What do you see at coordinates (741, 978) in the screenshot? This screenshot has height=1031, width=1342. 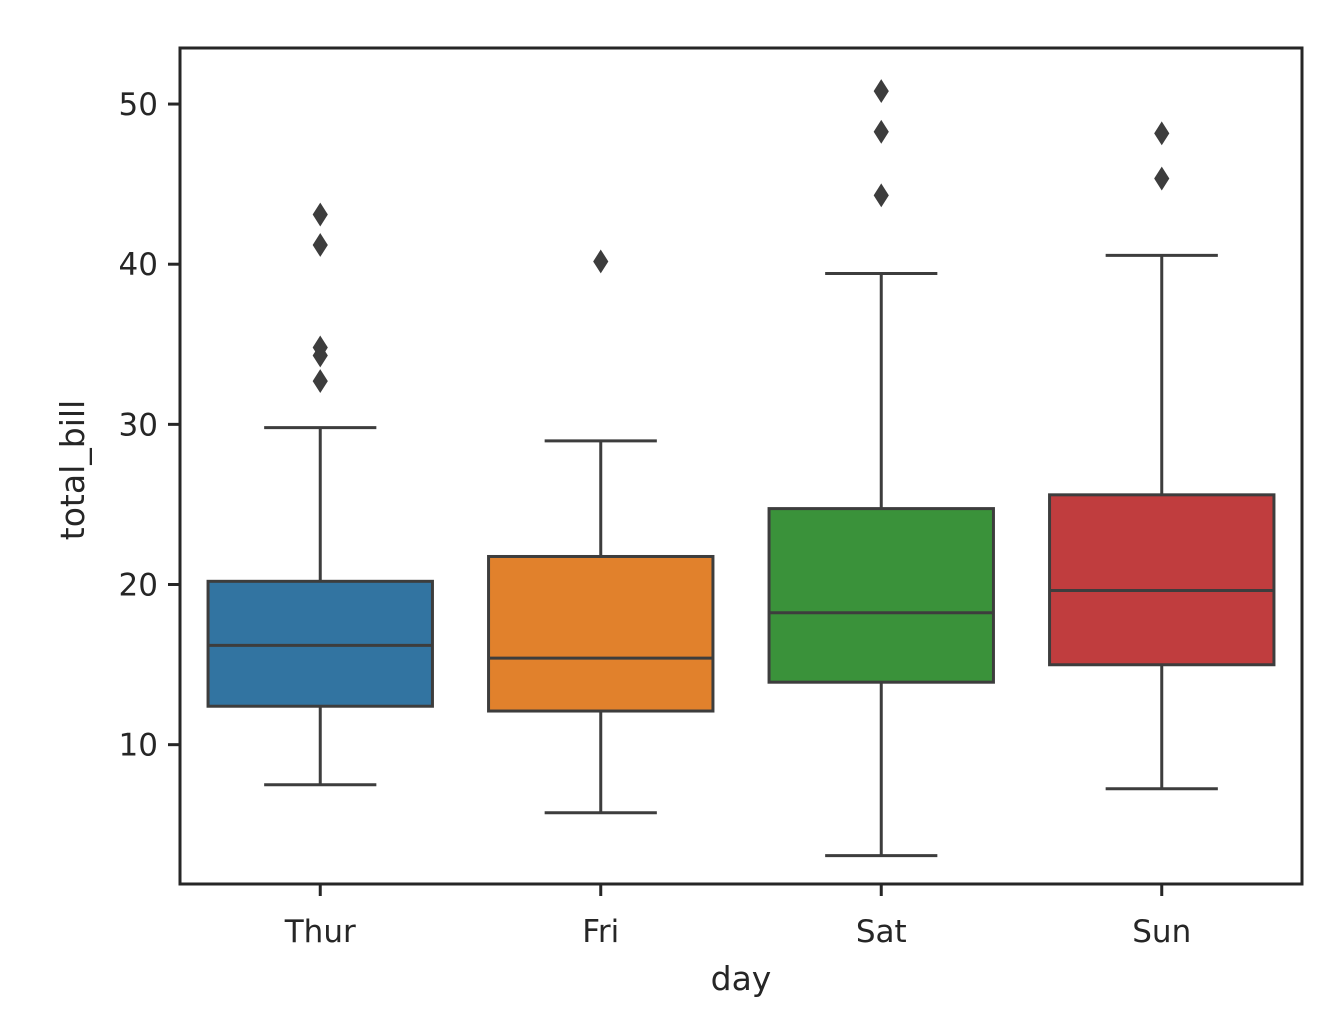 I see `x-axis-label: day` at bounding box center [741, 978].